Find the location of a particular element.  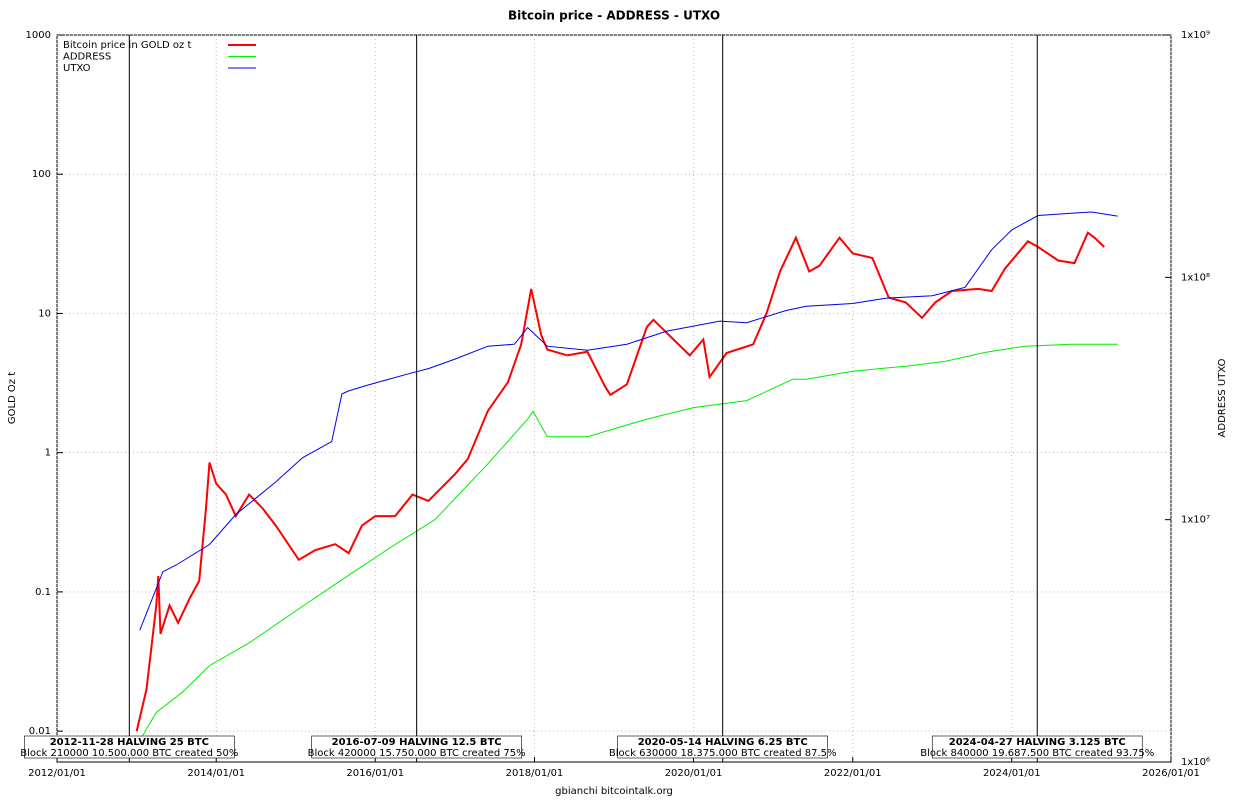

x-tick-label: 2020/01/01 is located at coordinates (694, 773).